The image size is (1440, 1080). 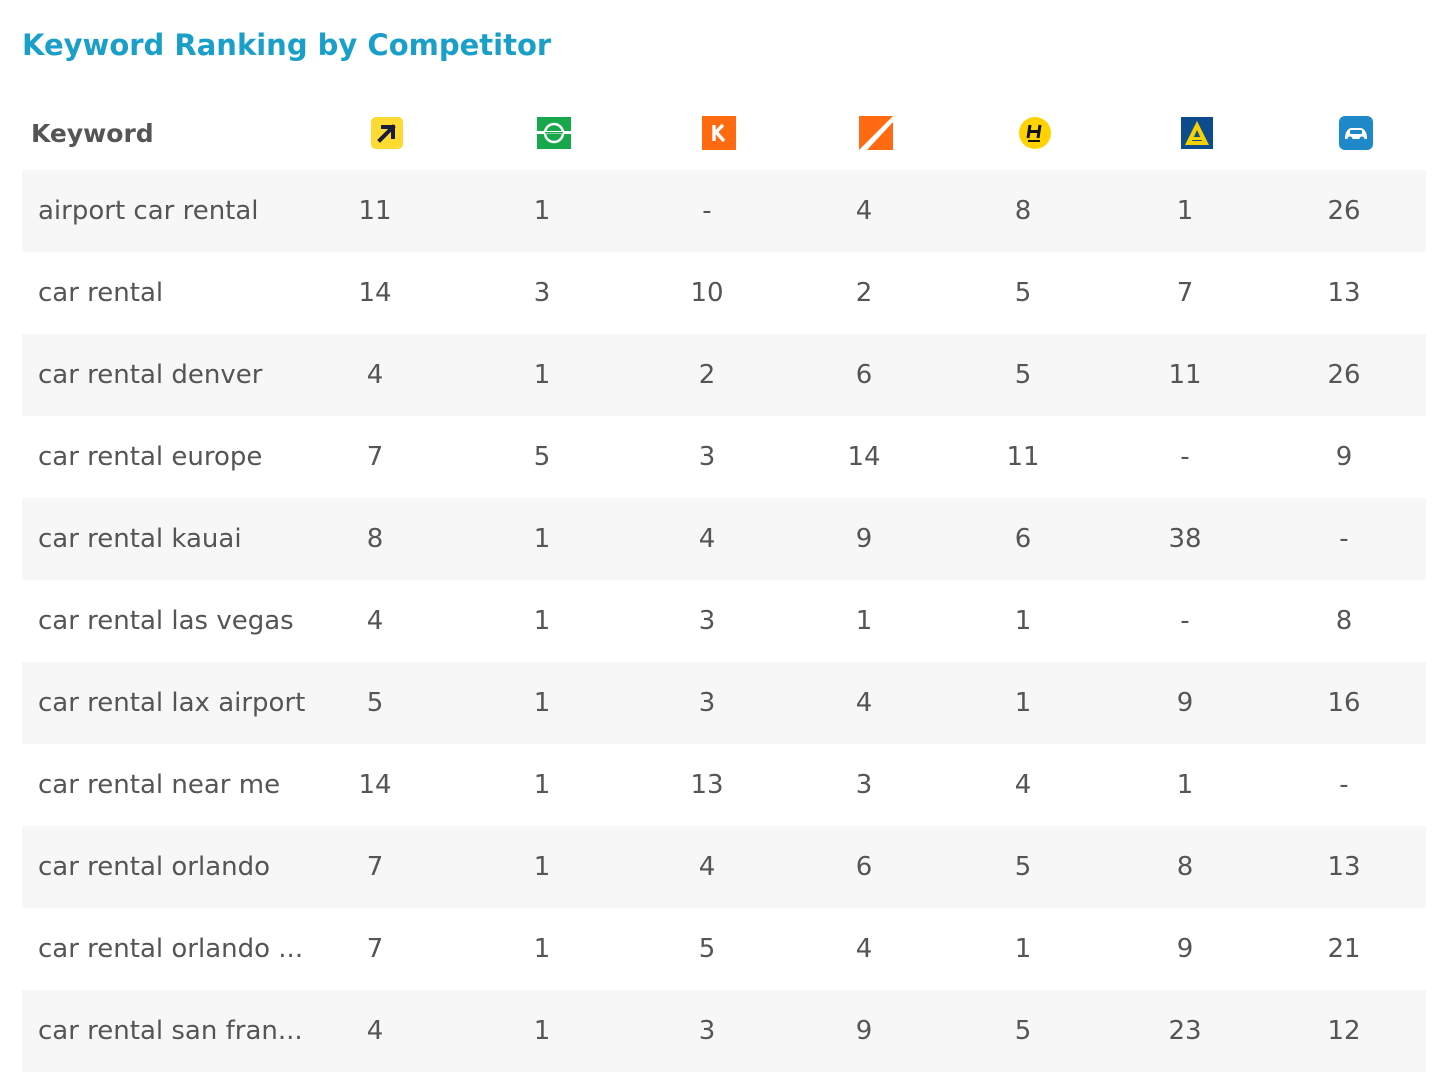 I want to click on table-header-row: Keyword, so click(x=724, y=133).